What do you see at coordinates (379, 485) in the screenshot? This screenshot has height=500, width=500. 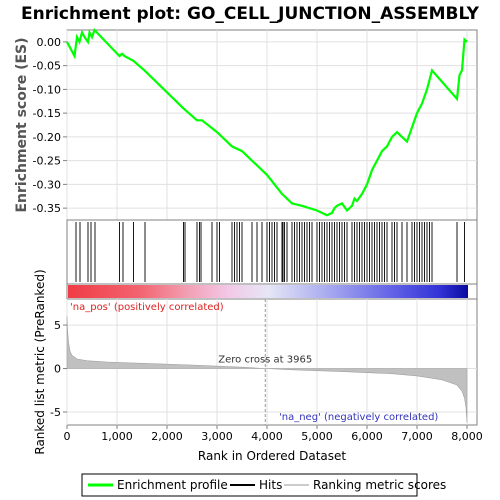 I see `legend-ranking-label: Ranking metric scores` at bounding box center [379, 485].